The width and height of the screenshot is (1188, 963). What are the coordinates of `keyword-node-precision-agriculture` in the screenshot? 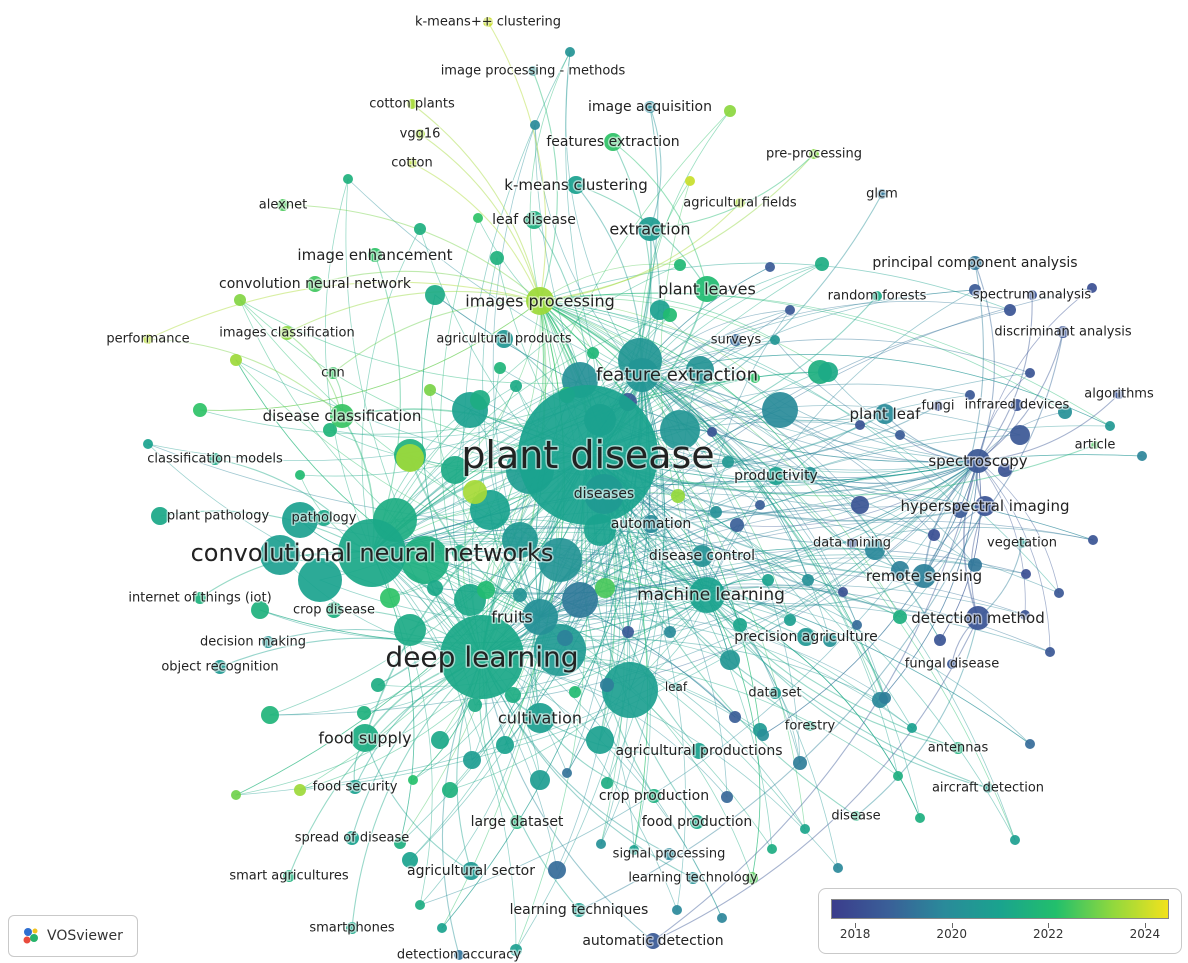 It's located at (806, 637).